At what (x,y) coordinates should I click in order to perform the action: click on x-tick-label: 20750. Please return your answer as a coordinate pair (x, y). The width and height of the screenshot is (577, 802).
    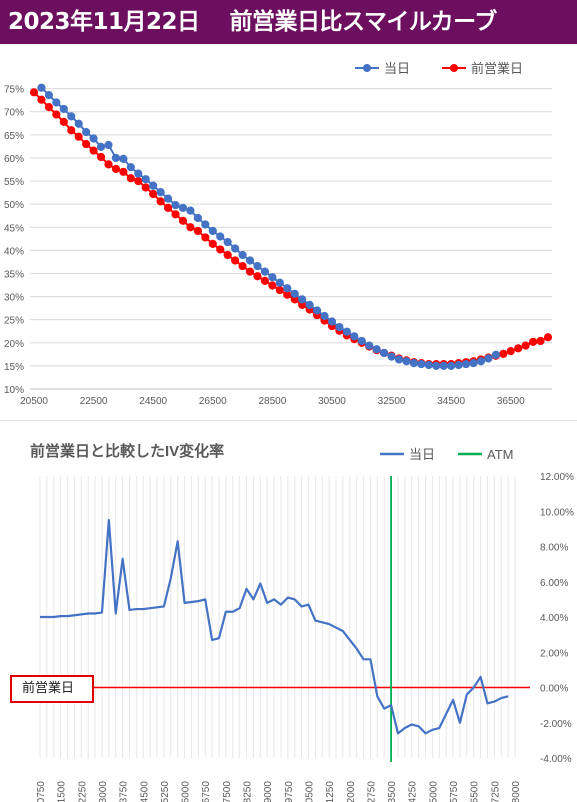
    Looking at the image, I should click on (41, 791).